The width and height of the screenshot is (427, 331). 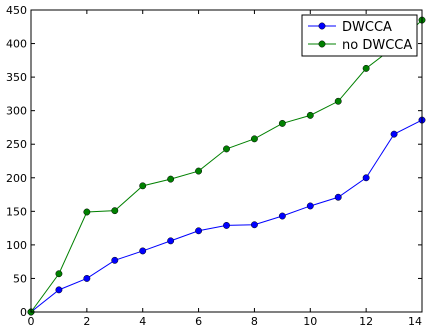 I want to click on x-tick-label: 6, so click(x=198, y=321).